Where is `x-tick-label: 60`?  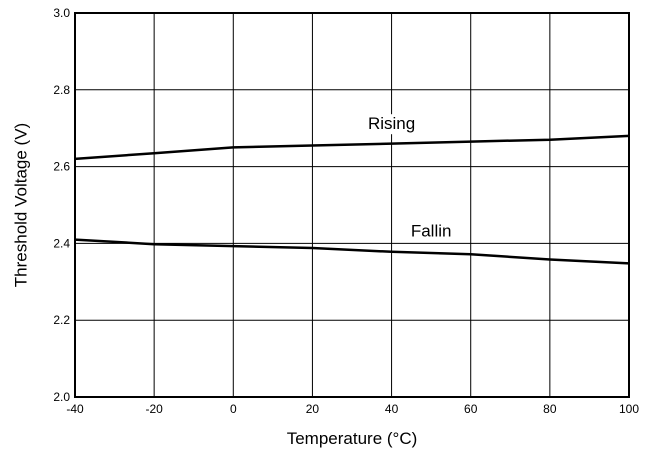 x-tick-label: 60 is located at coordinates (471, 409).